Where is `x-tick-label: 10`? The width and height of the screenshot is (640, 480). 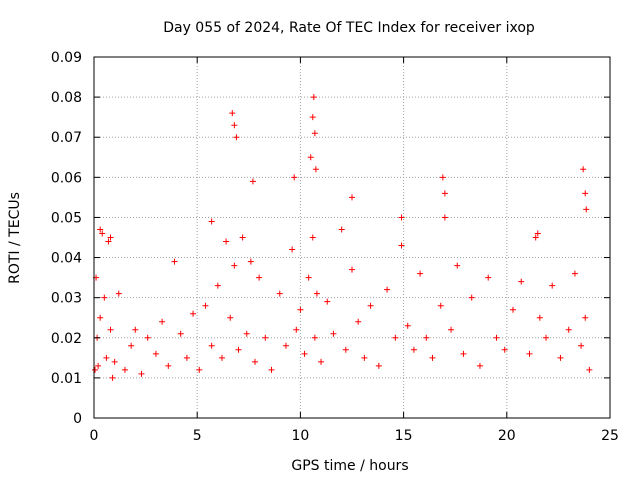
x-tick-label: 10 is located at coordinates (300, 436).